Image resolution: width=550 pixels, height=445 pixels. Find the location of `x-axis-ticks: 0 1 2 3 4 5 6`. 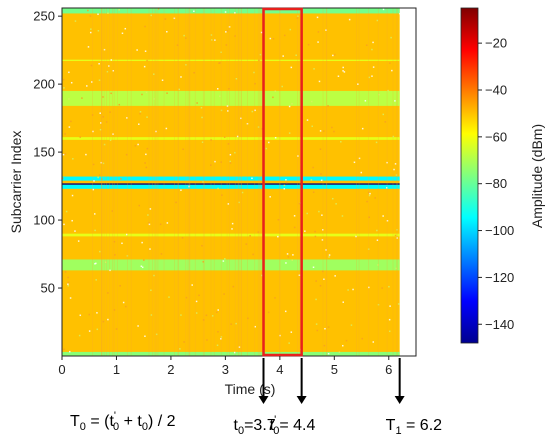

x-axis-ticks: 0 1 2 3 4 5 6 is located at coordinates (225, 366).